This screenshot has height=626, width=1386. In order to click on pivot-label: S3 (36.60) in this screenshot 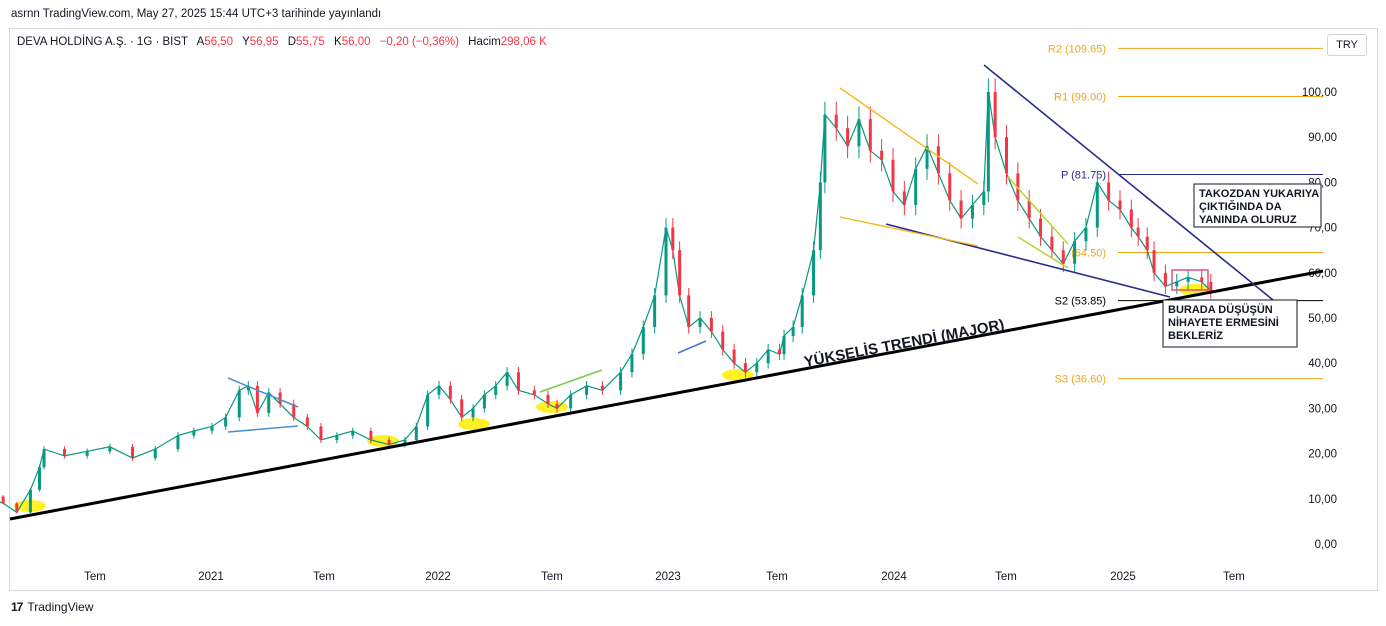, I will do `click(1080, 380)`.